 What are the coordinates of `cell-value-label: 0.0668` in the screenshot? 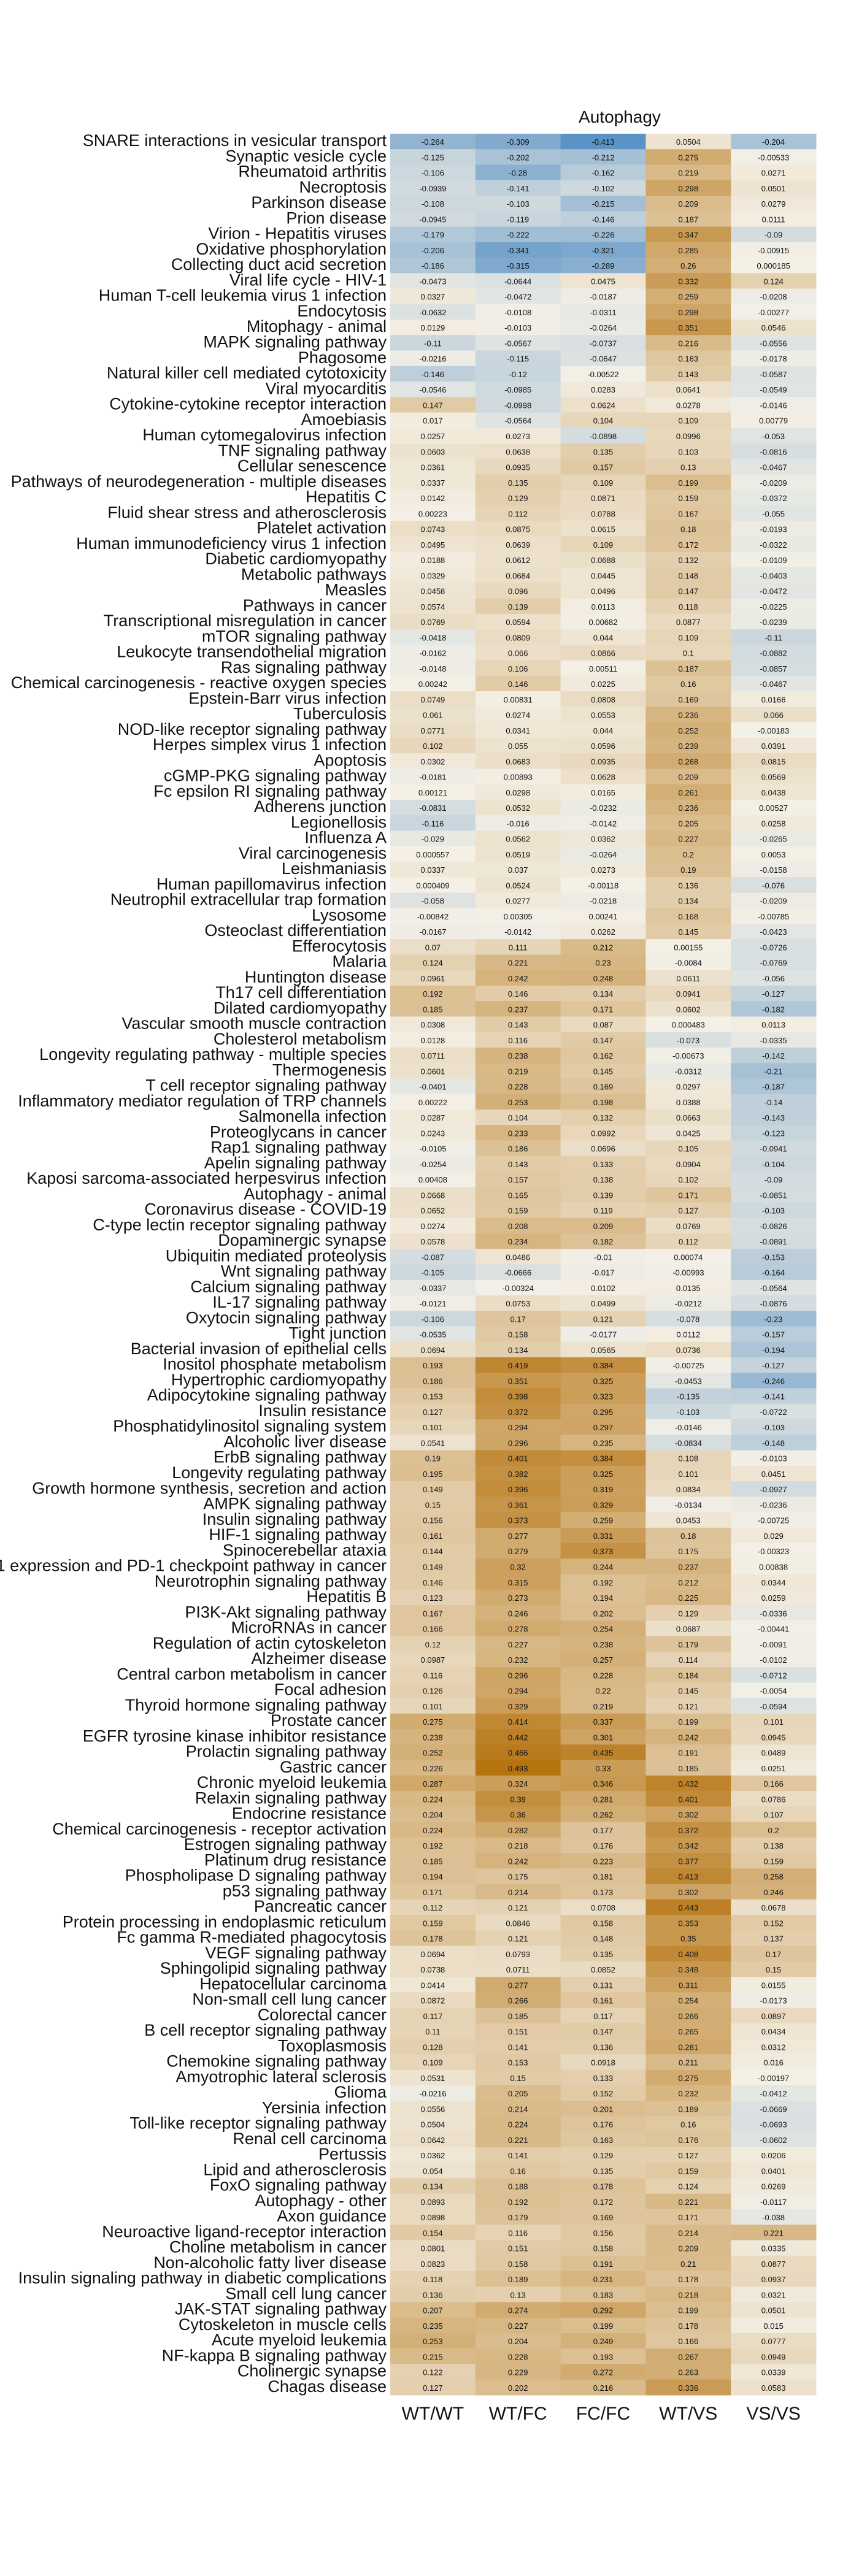 It's located at (433, 1195).